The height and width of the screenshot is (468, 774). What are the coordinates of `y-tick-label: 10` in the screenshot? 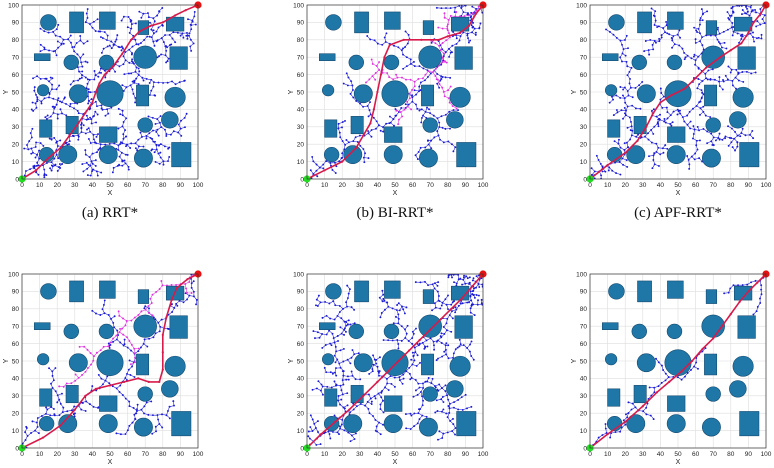 It's located at (584, 431).